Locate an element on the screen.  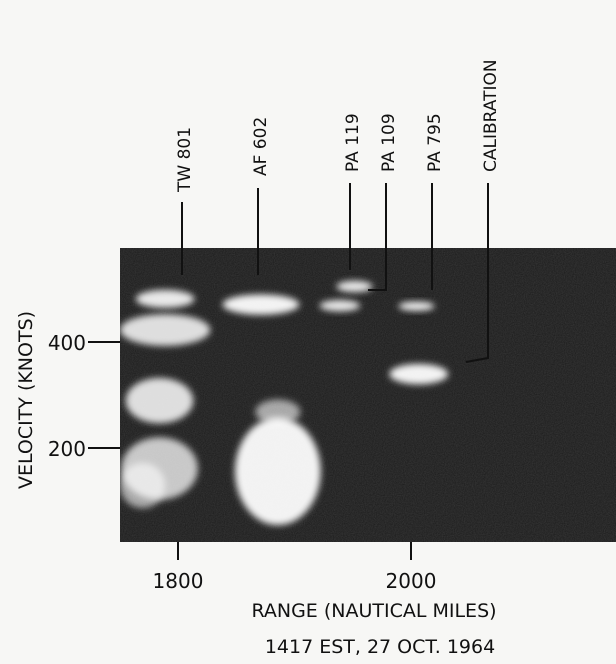
y-axis-label: VELOCITY (KNOTS) is located at coordinates (26, 400).